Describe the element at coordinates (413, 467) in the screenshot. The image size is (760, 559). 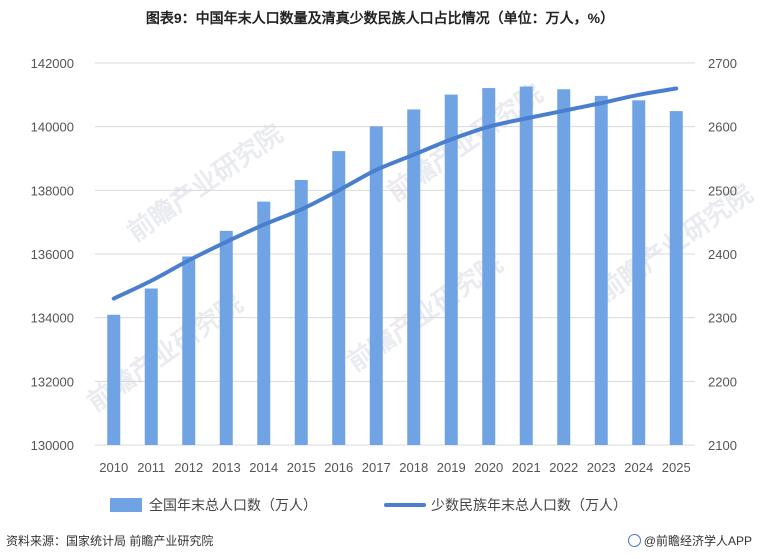
I see `x-axis-tick-label: 2018` at that location.